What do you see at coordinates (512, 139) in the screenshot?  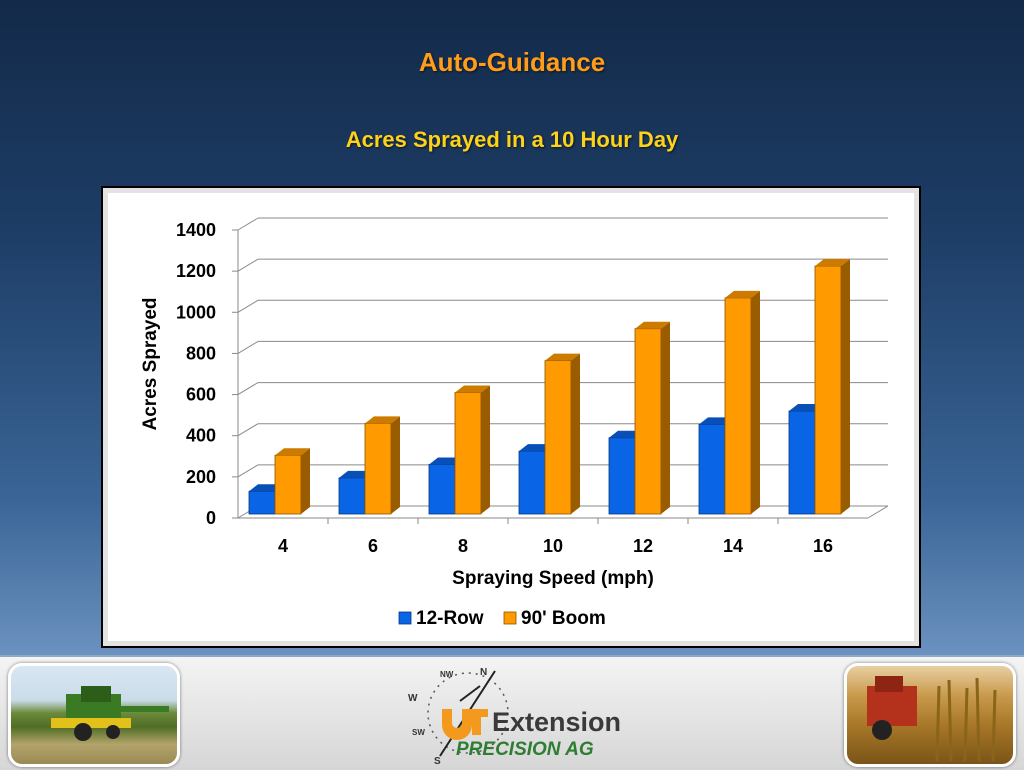 I see `slide-subtitle: Acres Sprayed in a 10 Hour Day` at bounding box center [512, 139].